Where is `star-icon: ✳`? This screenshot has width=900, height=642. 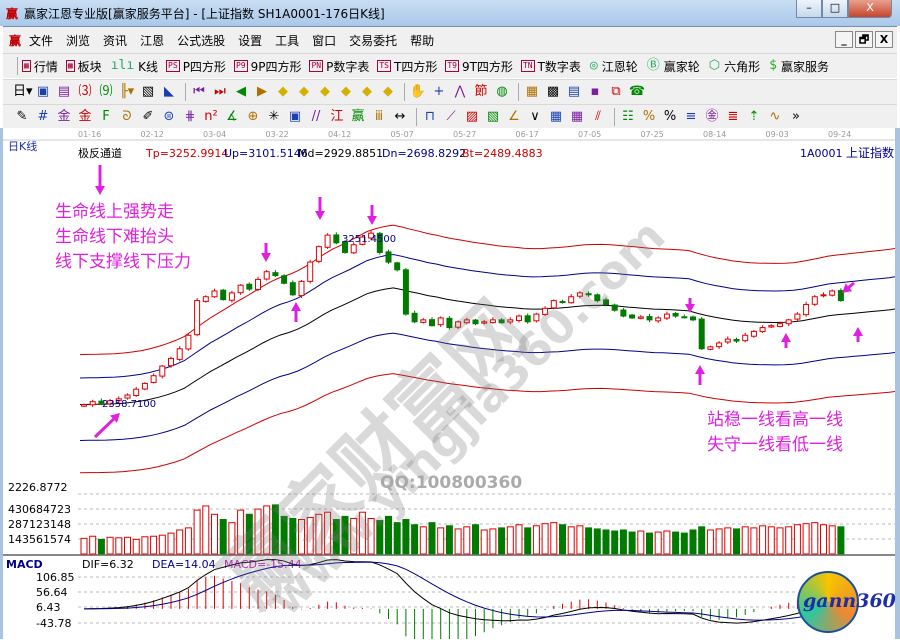 star-icon: ✳ is located at coordinates (274, 116).